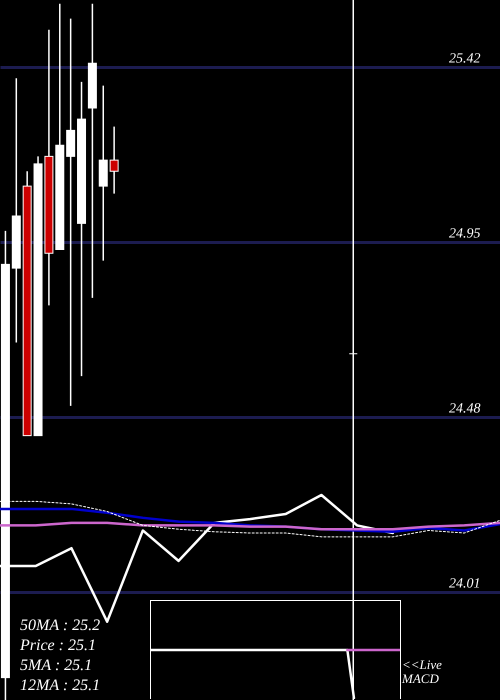 The width and height of the screenshot is (500, 700). Describe the element at coordinates (464, 59) in the screenshot. I see `y-tick-label: 25.42` at that location.